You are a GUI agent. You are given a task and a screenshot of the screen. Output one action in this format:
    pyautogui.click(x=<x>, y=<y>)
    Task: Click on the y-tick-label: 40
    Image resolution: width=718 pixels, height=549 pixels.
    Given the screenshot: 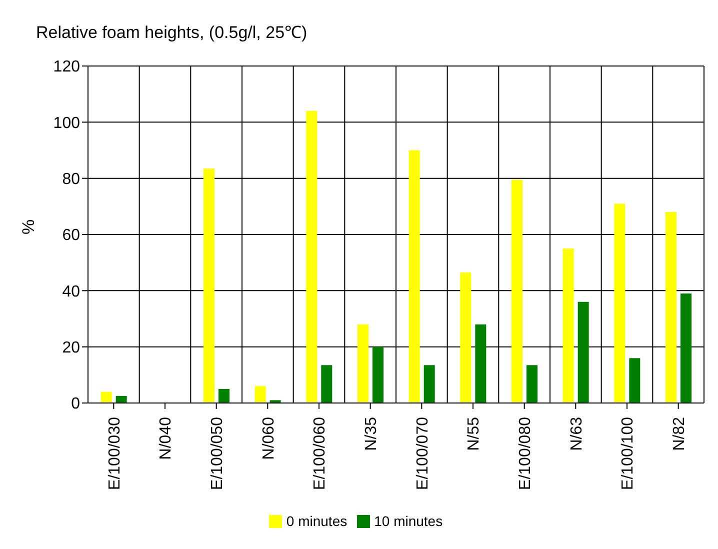 What is the action you would take?
    pyautogui.click(x=71, y=291)
    